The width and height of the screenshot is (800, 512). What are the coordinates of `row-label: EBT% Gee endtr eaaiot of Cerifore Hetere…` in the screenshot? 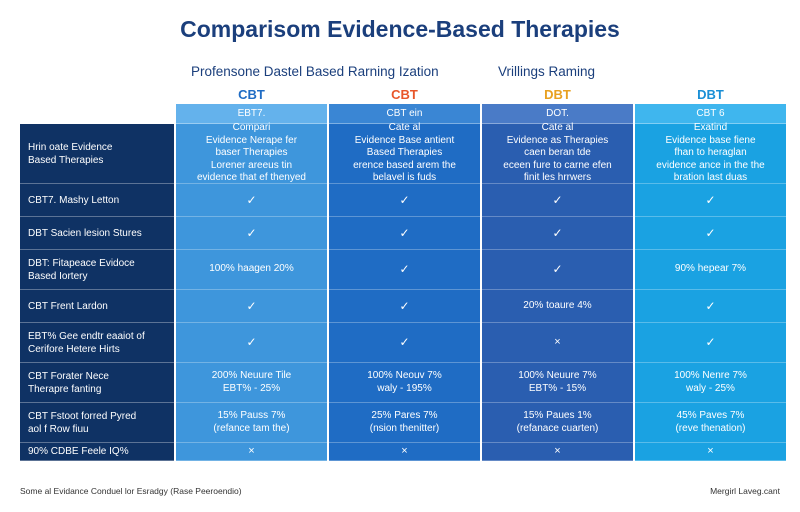 It's located at (97, 343).